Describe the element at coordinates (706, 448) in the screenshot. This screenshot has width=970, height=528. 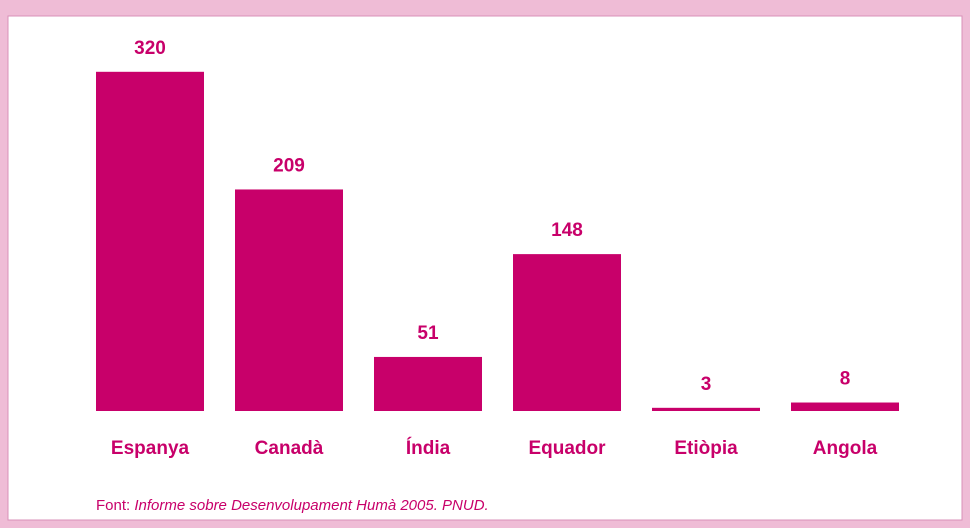
I see `x-tick-label: Etiòpia` at that location.